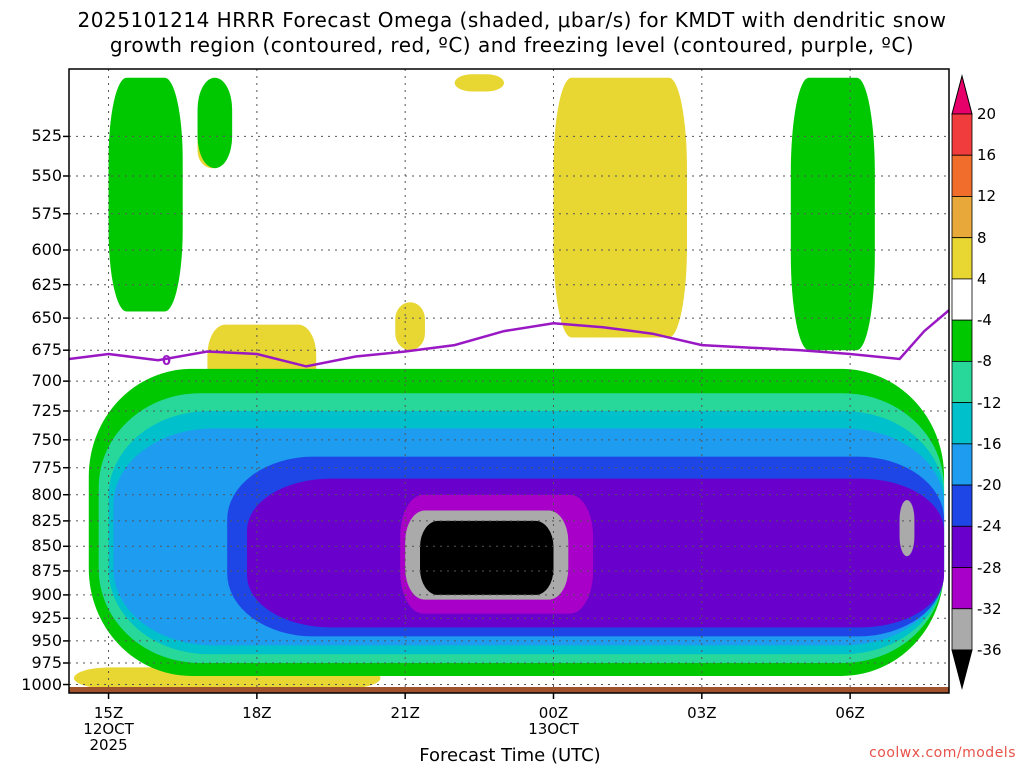  I want to click on y-tick-label-975: 975, so click(46, 662).